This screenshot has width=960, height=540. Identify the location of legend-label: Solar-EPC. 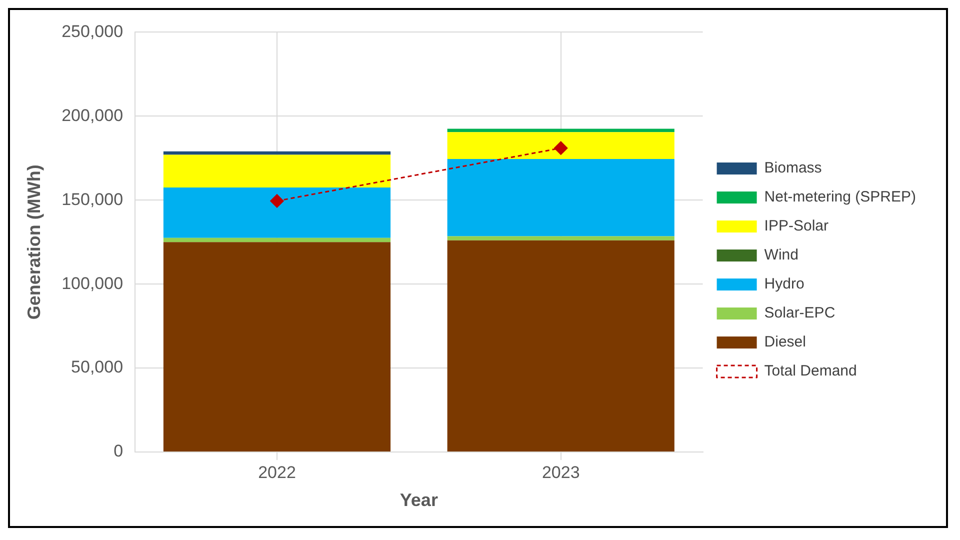
(800, 313).